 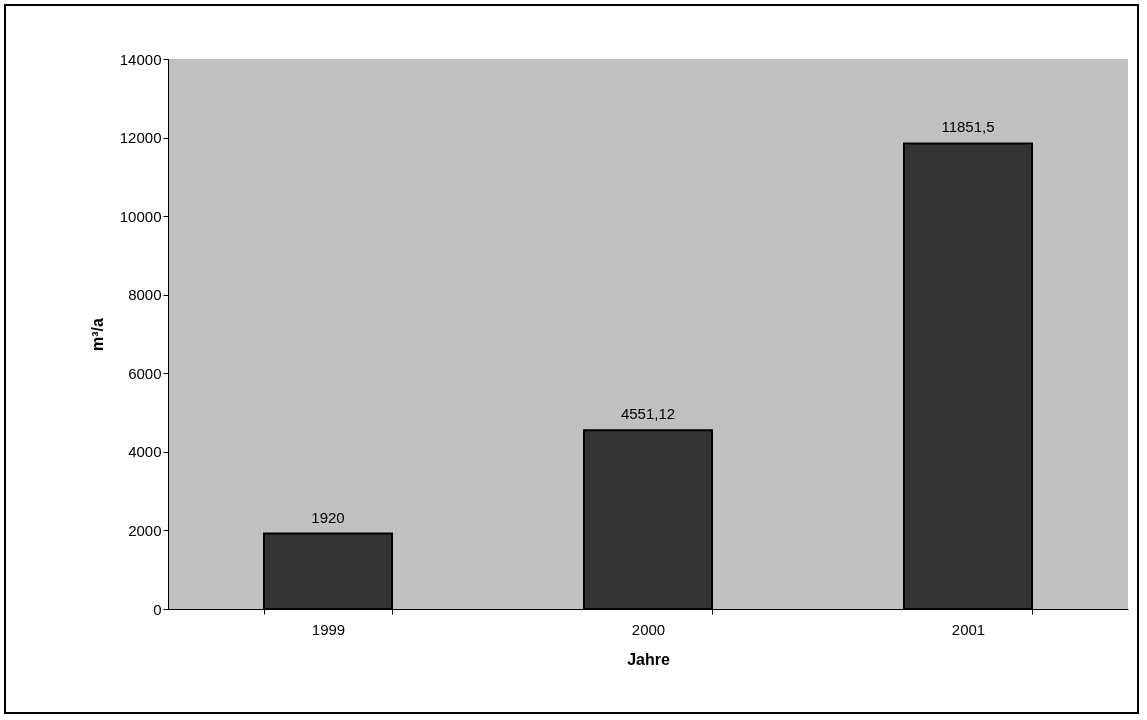 What do you see at coordinates (97, 334) in the screenshot?
I see `y-axis-title: m³/a` at bounding box center [97, 334].